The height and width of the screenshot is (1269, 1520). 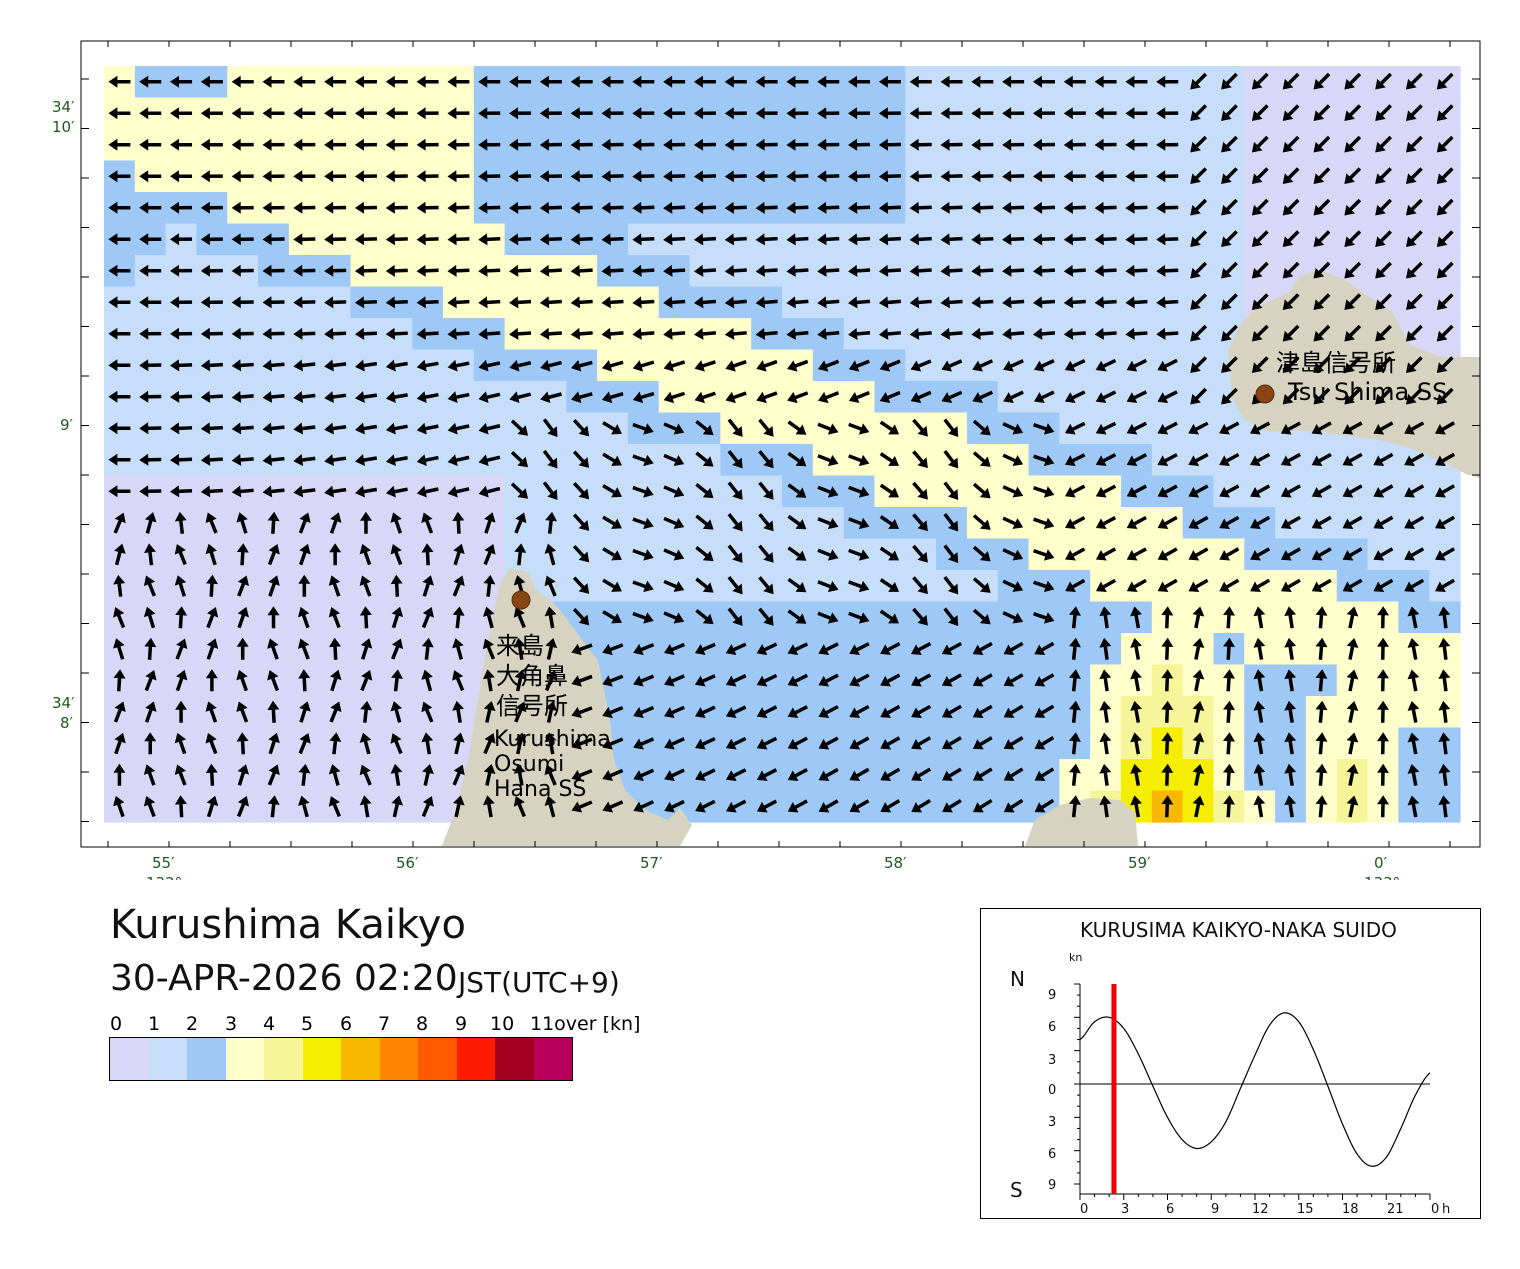 What do you see at coordinates (1114, 1089) in the screenshot?
I see `current-time-marker` at bounding box center [1114, 1089].